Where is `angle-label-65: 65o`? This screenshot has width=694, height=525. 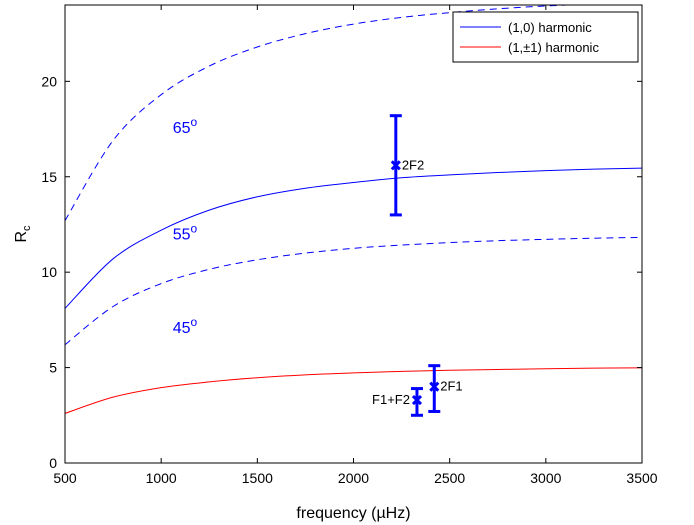 angle-label-65: 65o is located at coordinates (185, 126).